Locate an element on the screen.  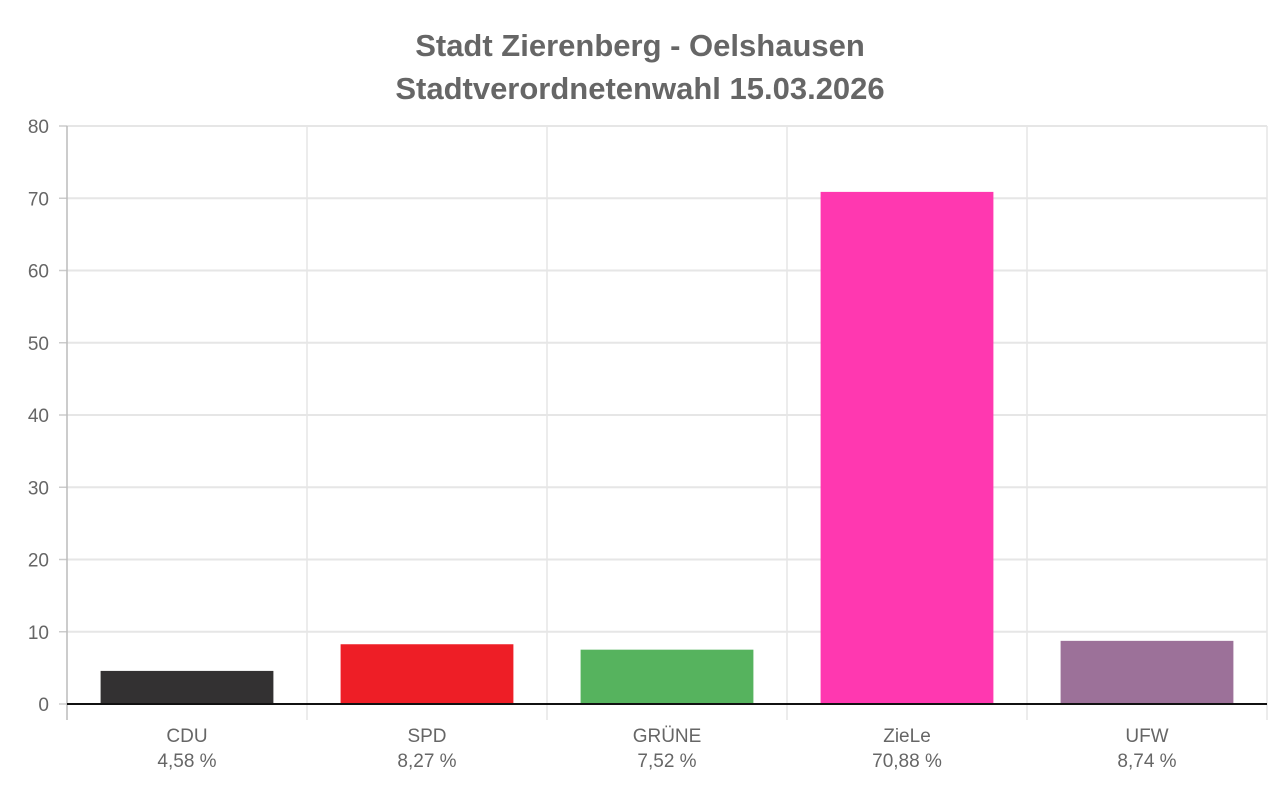
y-tick-label: 30 is located at coordinates (38, 488).